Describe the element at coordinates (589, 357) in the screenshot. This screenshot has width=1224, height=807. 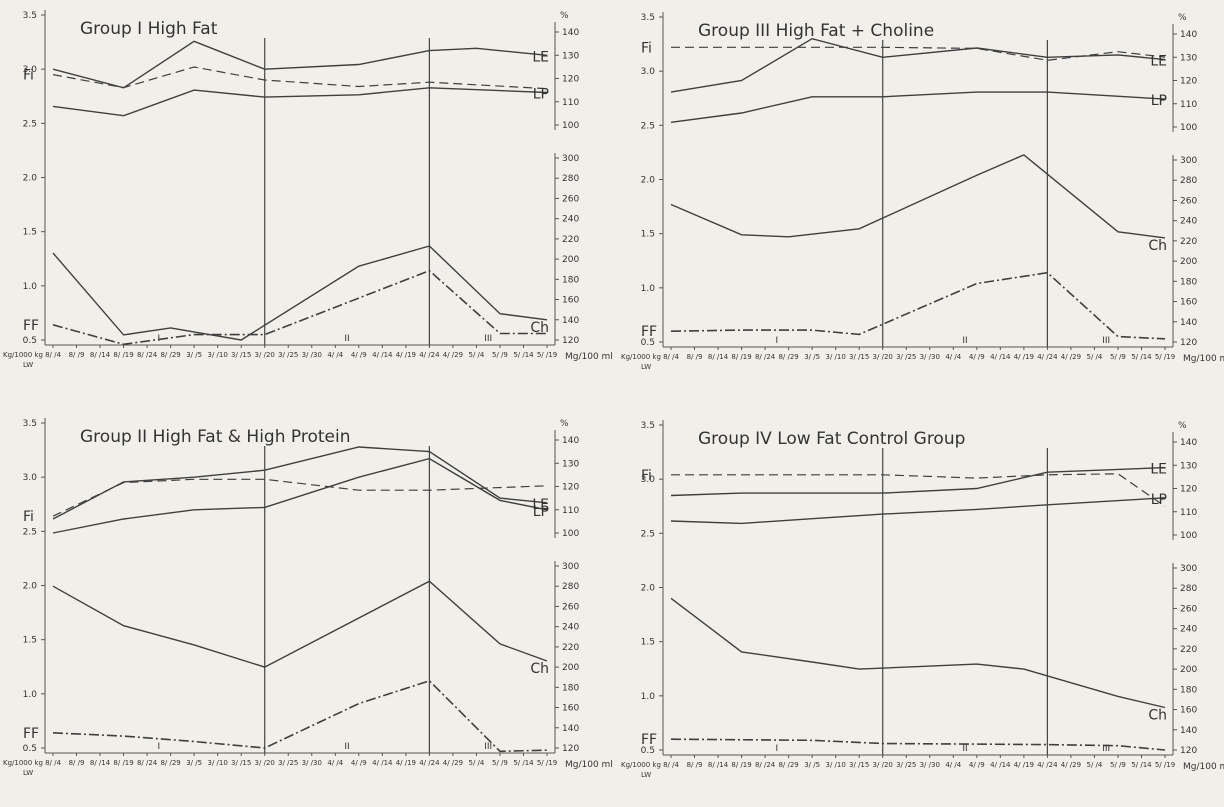
I see `mg-unit: Mg/100 ml` at that location.